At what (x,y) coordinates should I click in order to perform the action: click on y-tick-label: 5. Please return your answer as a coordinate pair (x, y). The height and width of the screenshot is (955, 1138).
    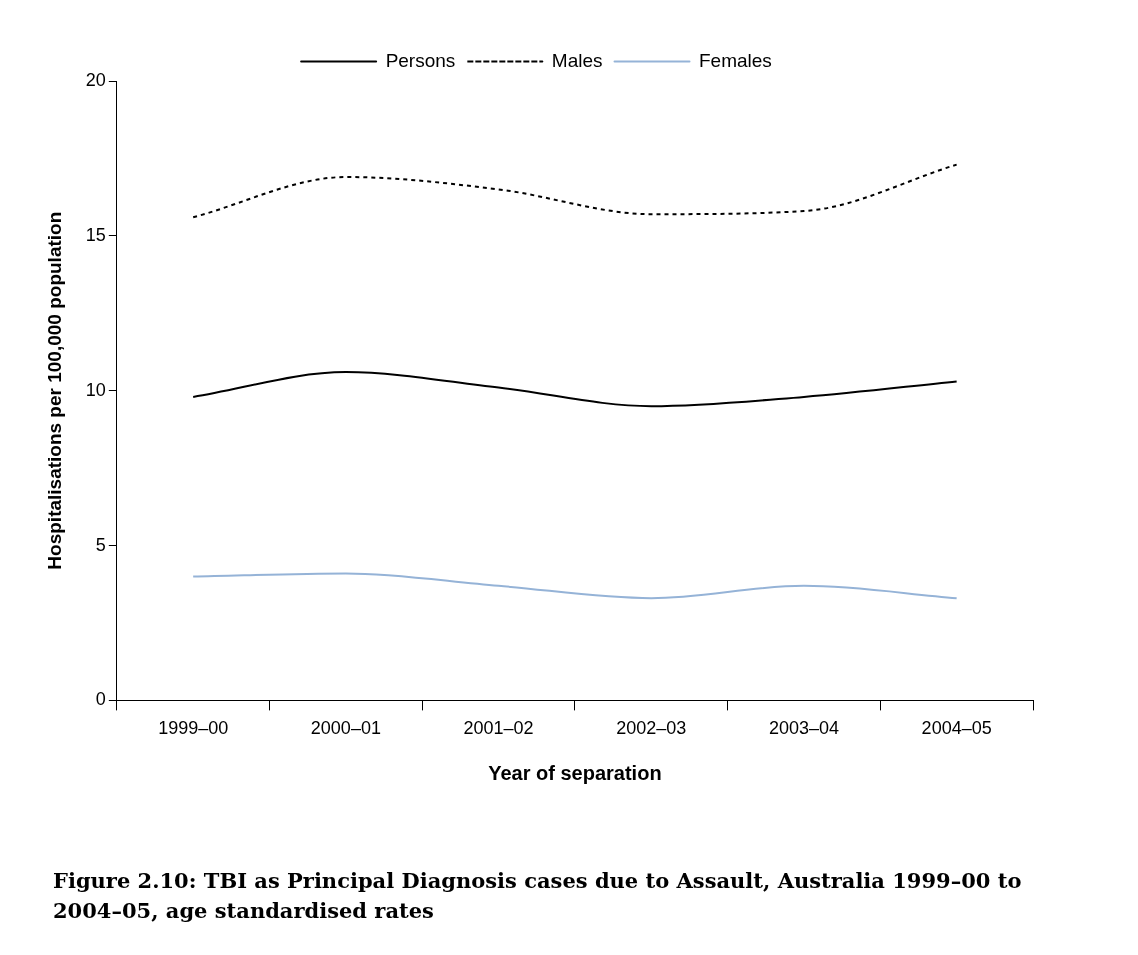
    Looking at the image, I should click on (100, 544).